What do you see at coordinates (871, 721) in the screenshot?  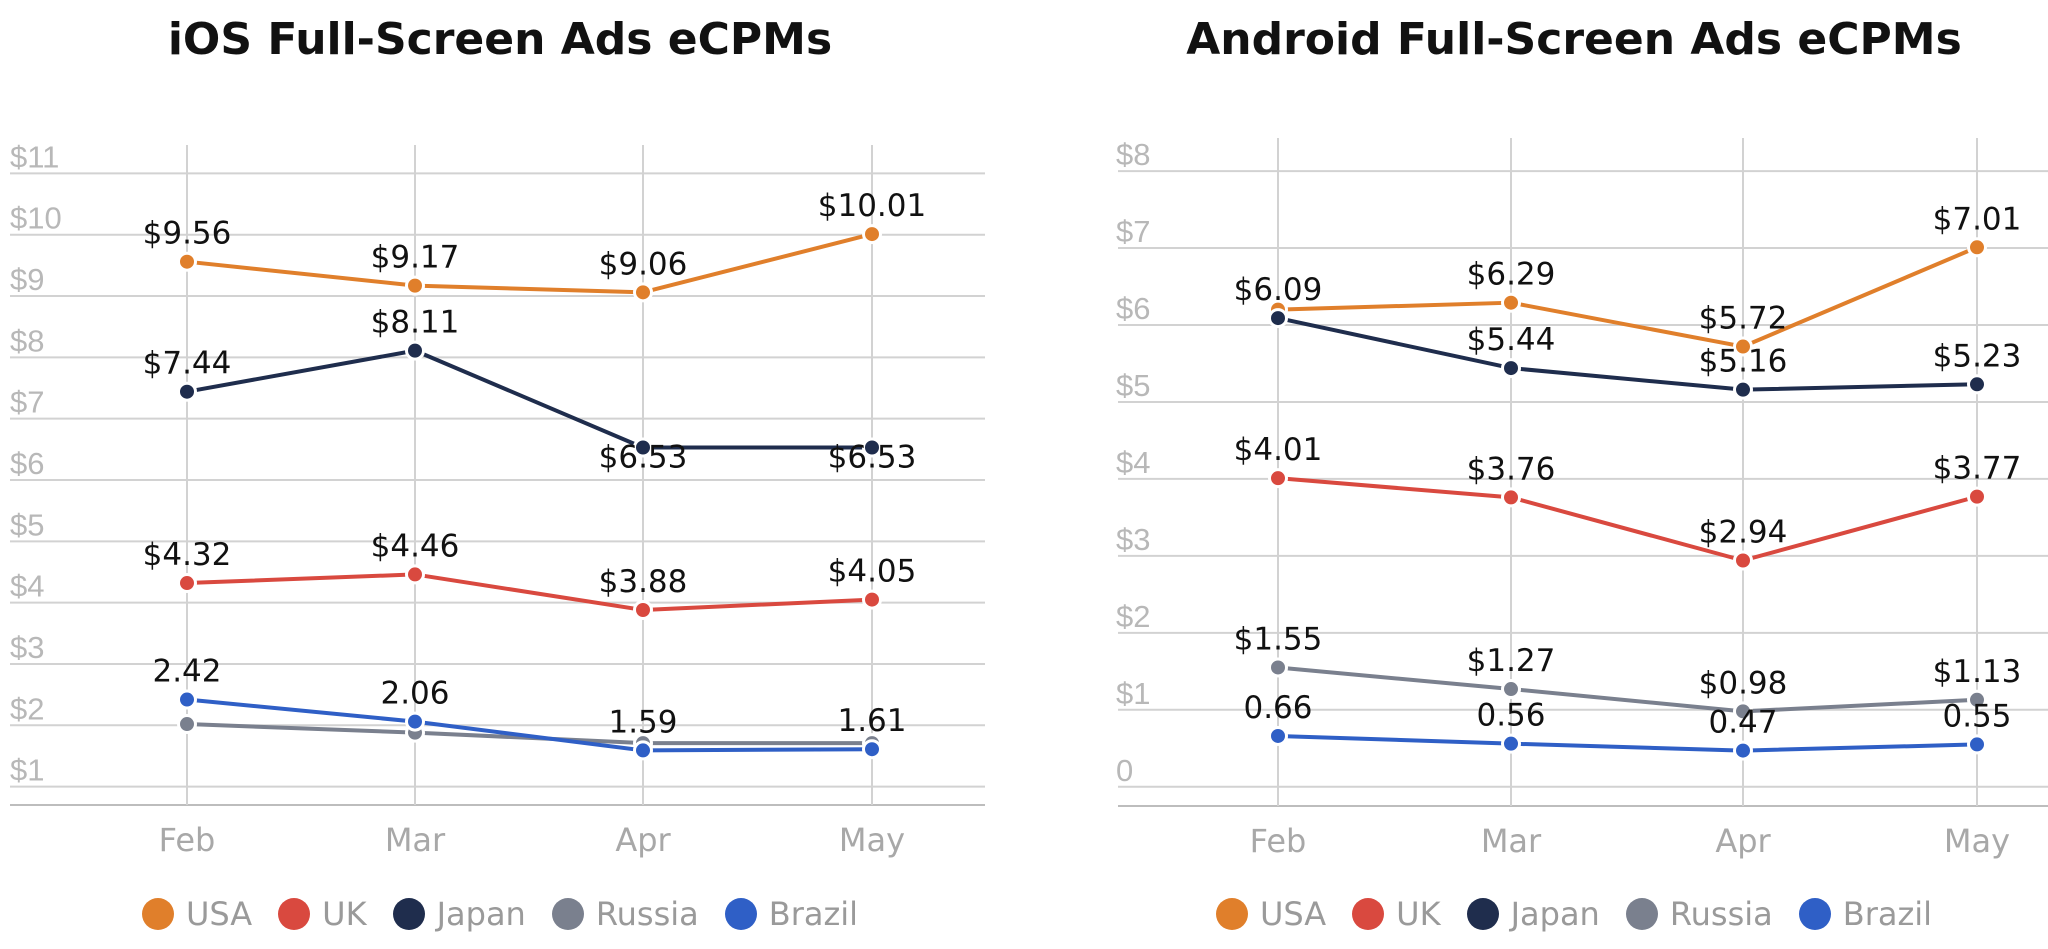 I see `data-label-brazil: 1.61` at bounding box center [871, 721].